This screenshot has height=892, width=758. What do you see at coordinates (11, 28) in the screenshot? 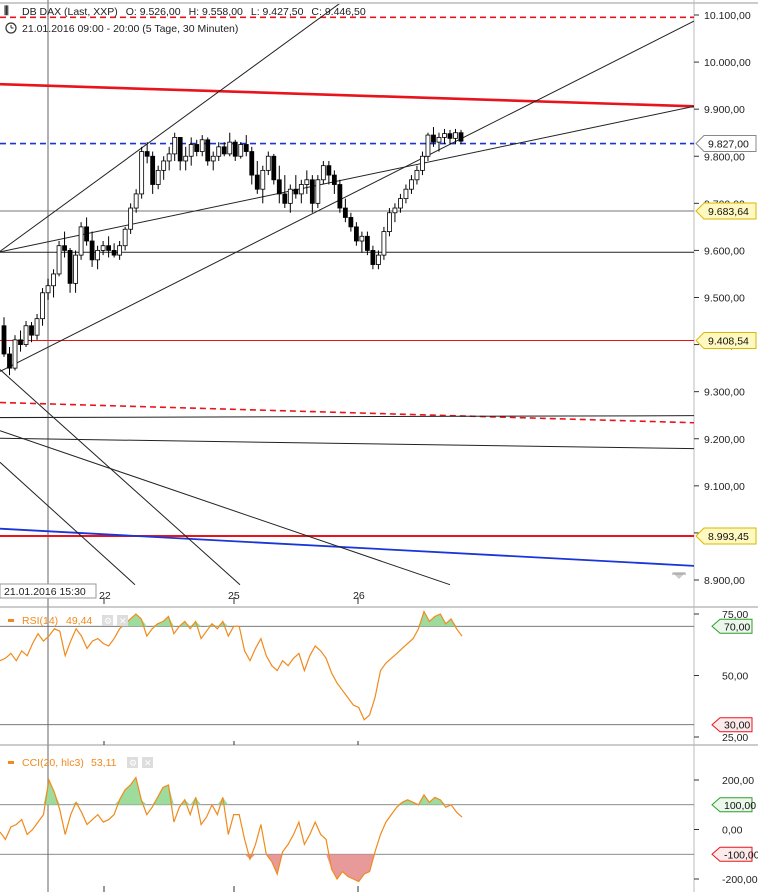
I see `clock-icon` at bounding box center [11, 28].